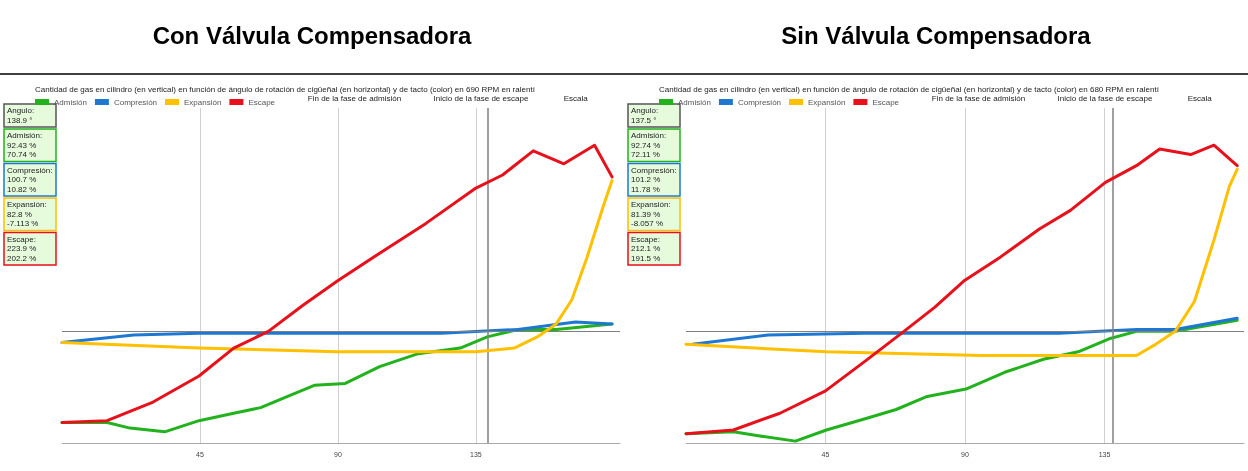 This screenshot has height=471, width=1248. What do you see at coordinates (25, 145) in the screenshot?
I see `text: Admisión: 92.43 % 70.74 %` at bounding box center [25, 145].